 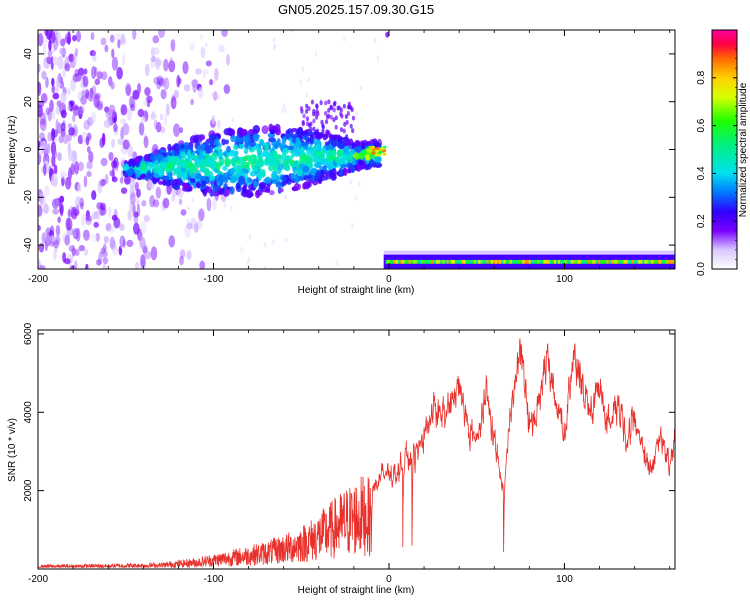 I want to click on colorbar-tick-label: 0.6, so click(x=701, y=125).